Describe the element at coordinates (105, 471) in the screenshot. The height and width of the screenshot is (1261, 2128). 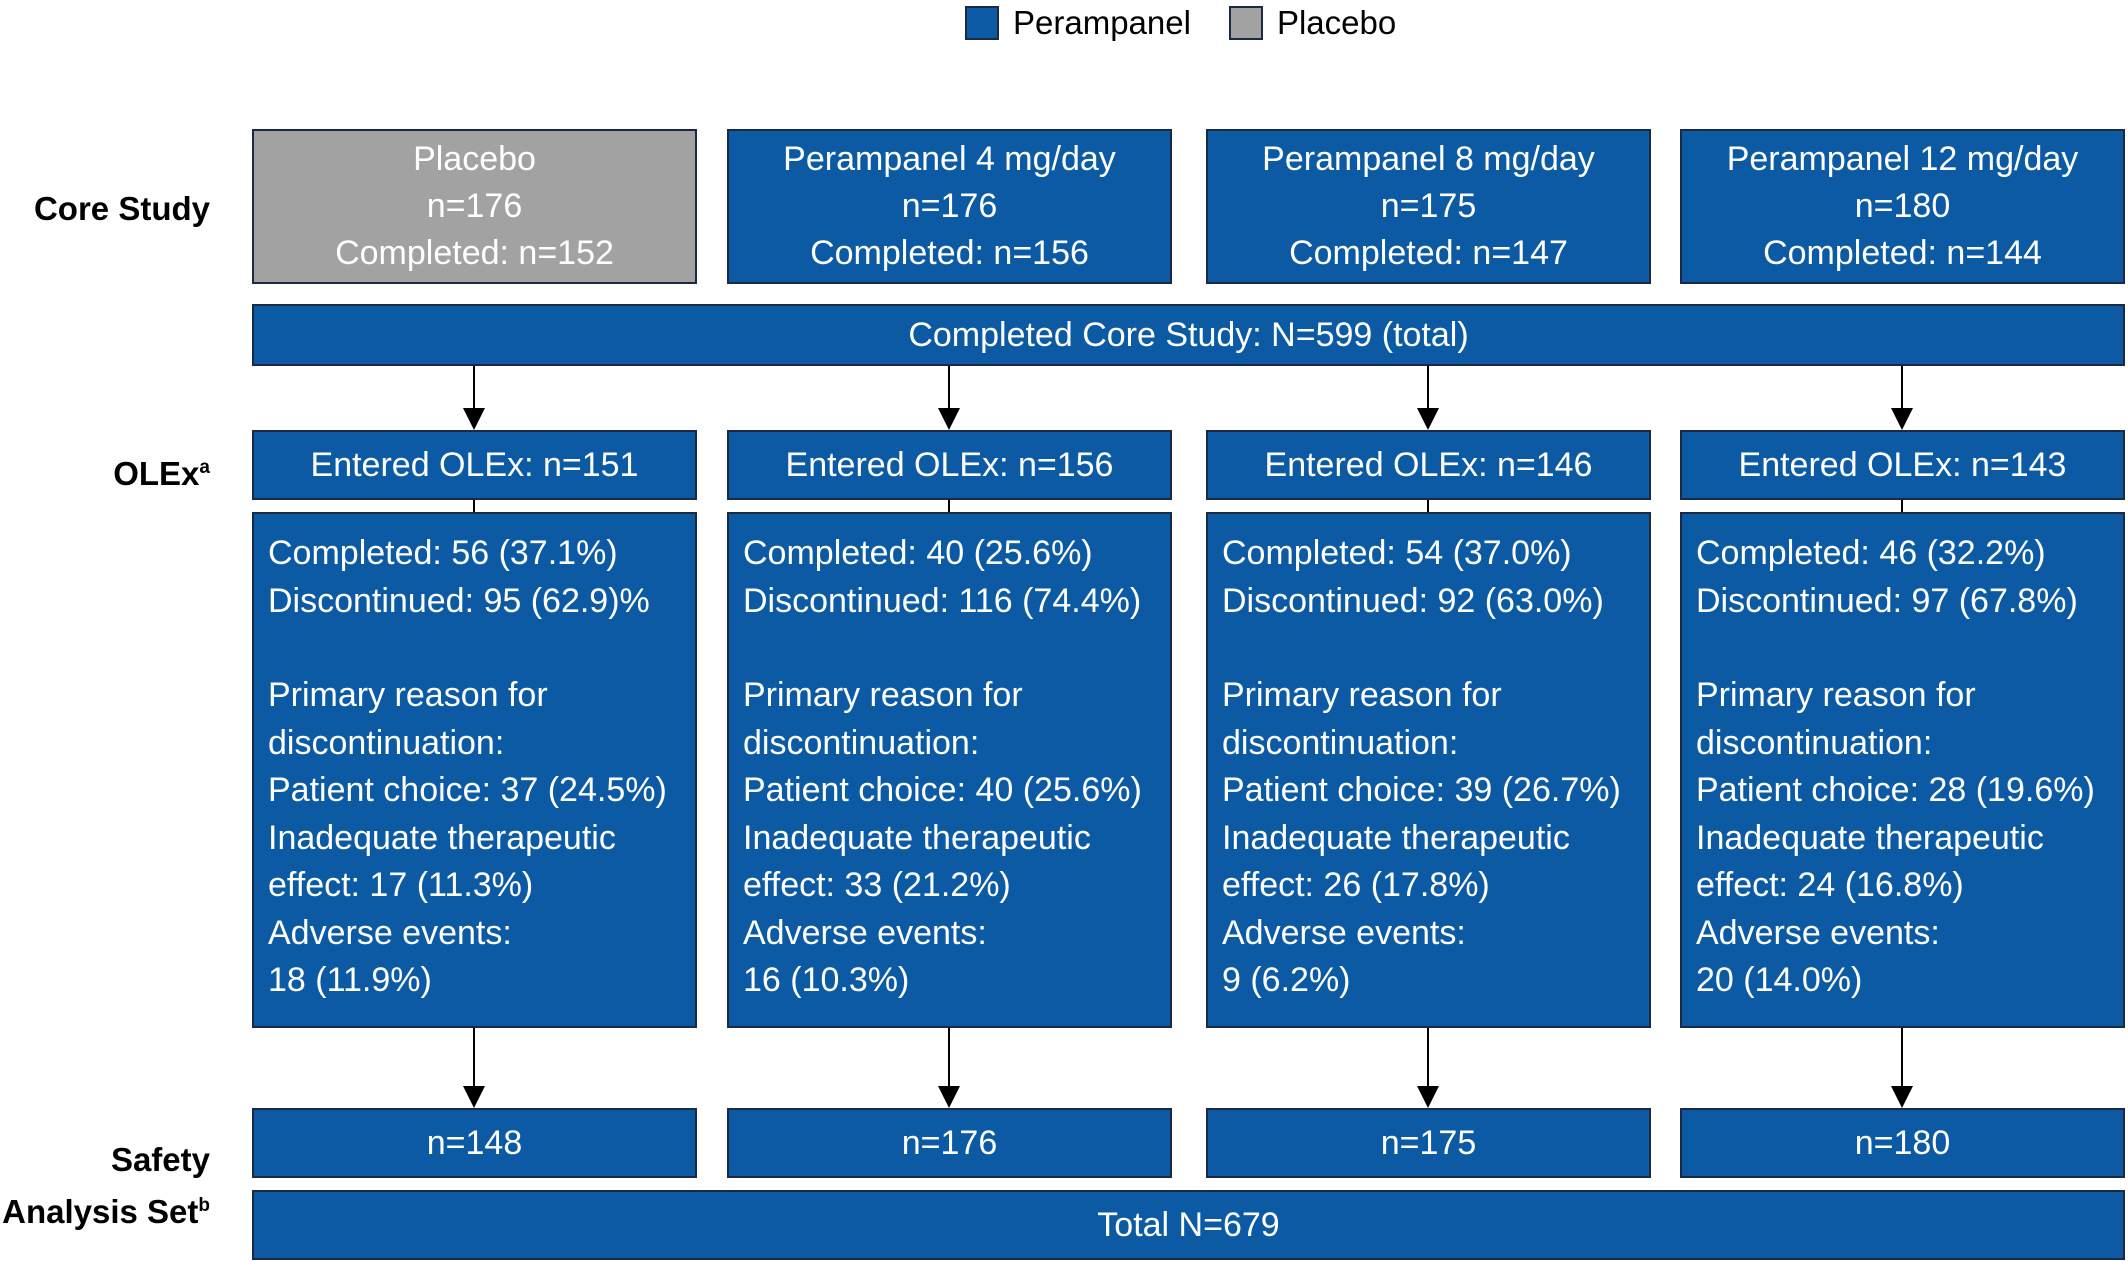
I see `row-label-olex: OLExa` at that location.